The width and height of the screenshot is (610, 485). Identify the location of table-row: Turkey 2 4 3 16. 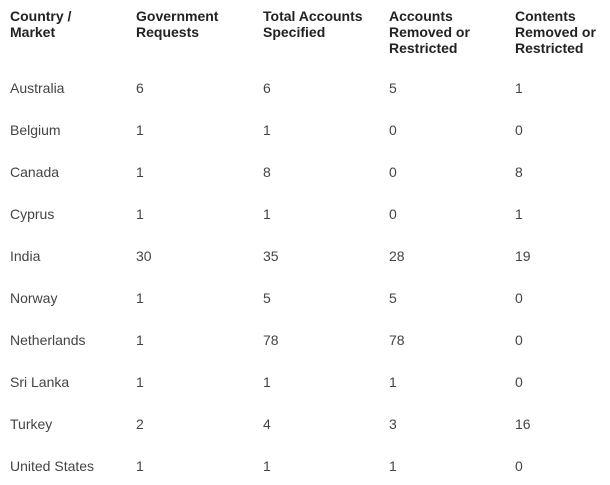
(305, 424).